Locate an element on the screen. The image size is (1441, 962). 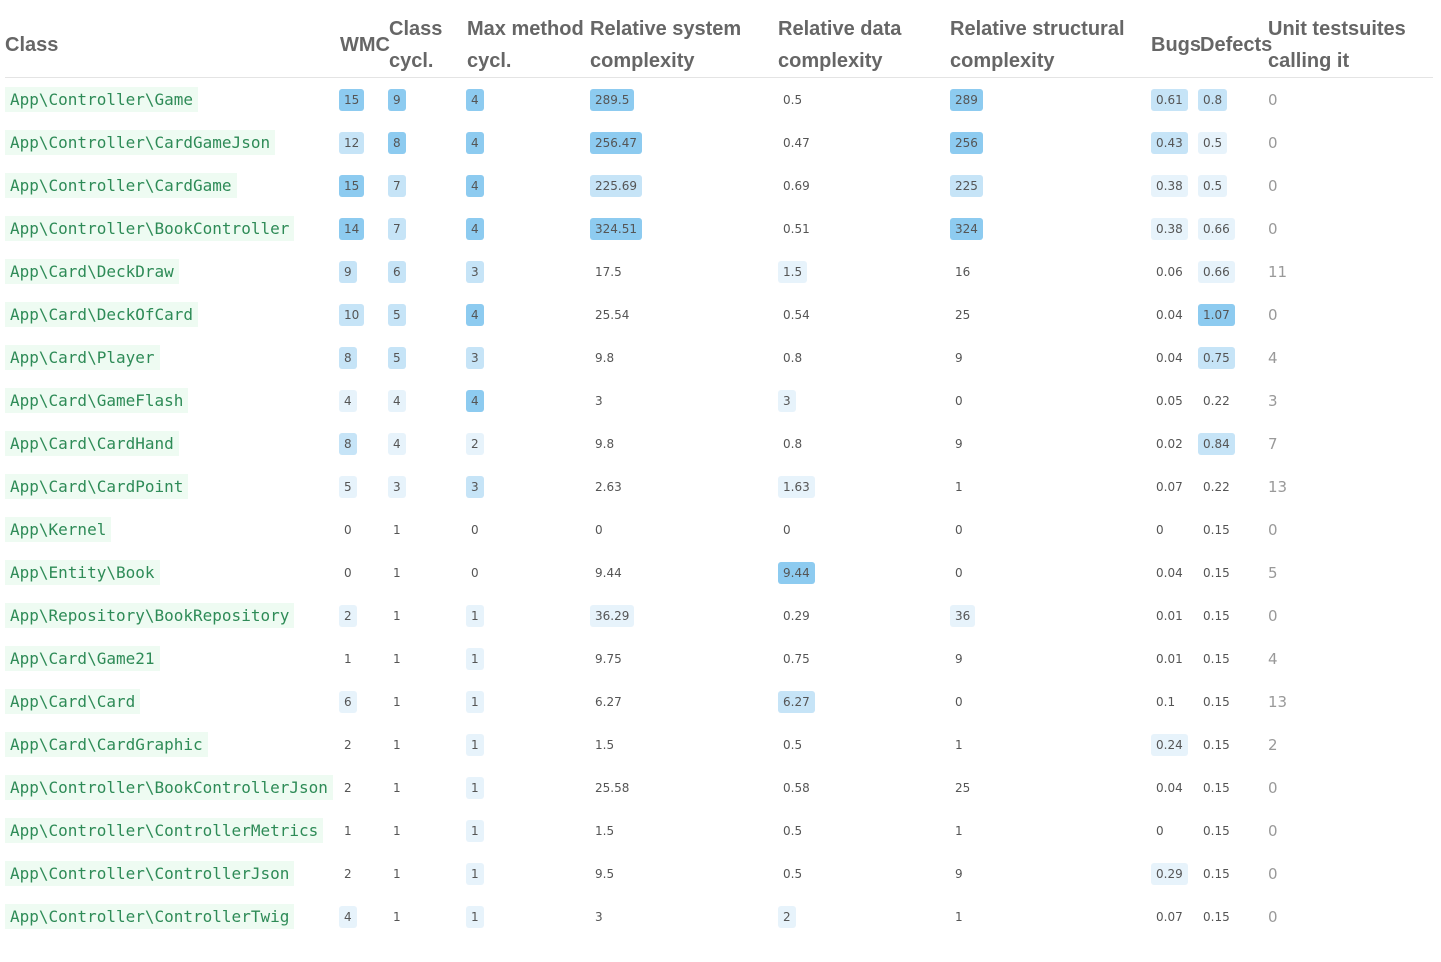
header-unit-testsuites: Unit testsuites calling it is located at coordinates (1337, 45).